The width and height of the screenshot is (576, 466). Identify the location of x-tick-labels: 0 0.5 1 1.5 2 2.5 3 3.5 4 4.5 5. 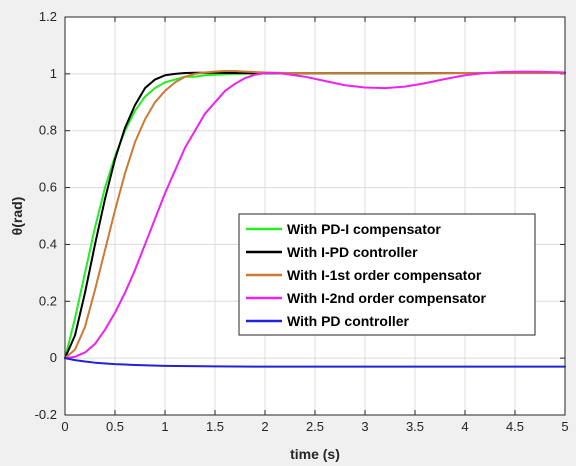
(314, 426).